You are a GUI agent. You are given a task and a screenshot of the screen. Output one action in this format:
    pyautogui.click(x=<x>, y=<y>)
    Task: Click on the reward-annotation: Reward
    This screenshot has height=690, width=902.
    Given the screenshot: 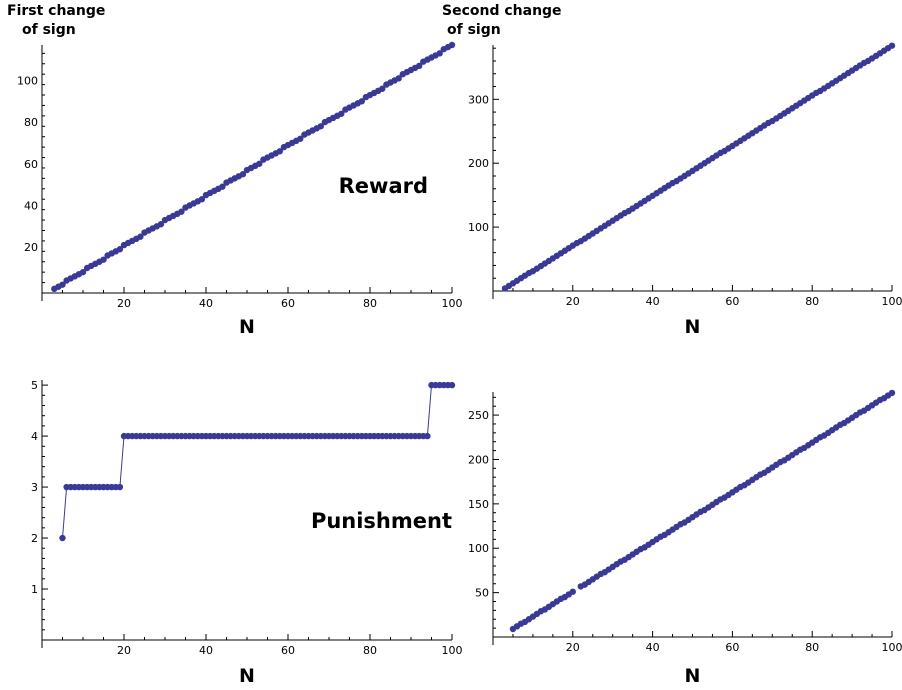 What is the action you would take?
    pyautogui.click(x=383, y=186)
    